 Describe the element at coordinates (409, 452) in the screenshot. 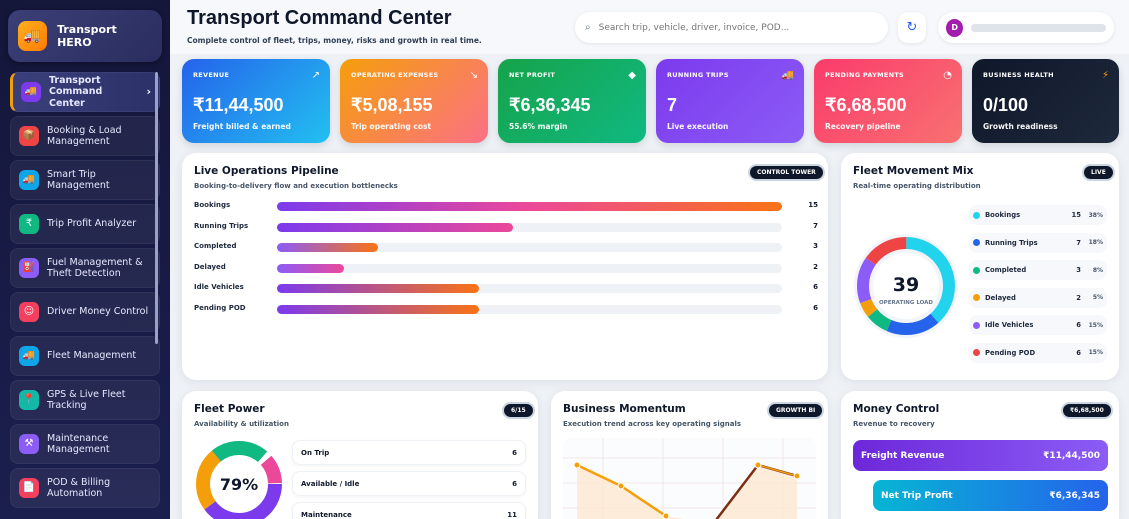

I see `fleet-power-row: On Trip 6` at that location.